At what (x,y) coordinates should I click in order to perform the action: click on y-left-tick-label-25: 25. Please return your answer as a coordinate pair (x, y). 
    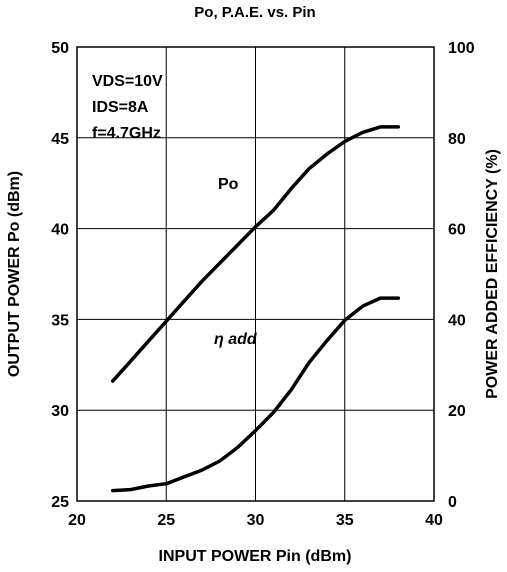
    Looking at the image, I should click on (60, 502).